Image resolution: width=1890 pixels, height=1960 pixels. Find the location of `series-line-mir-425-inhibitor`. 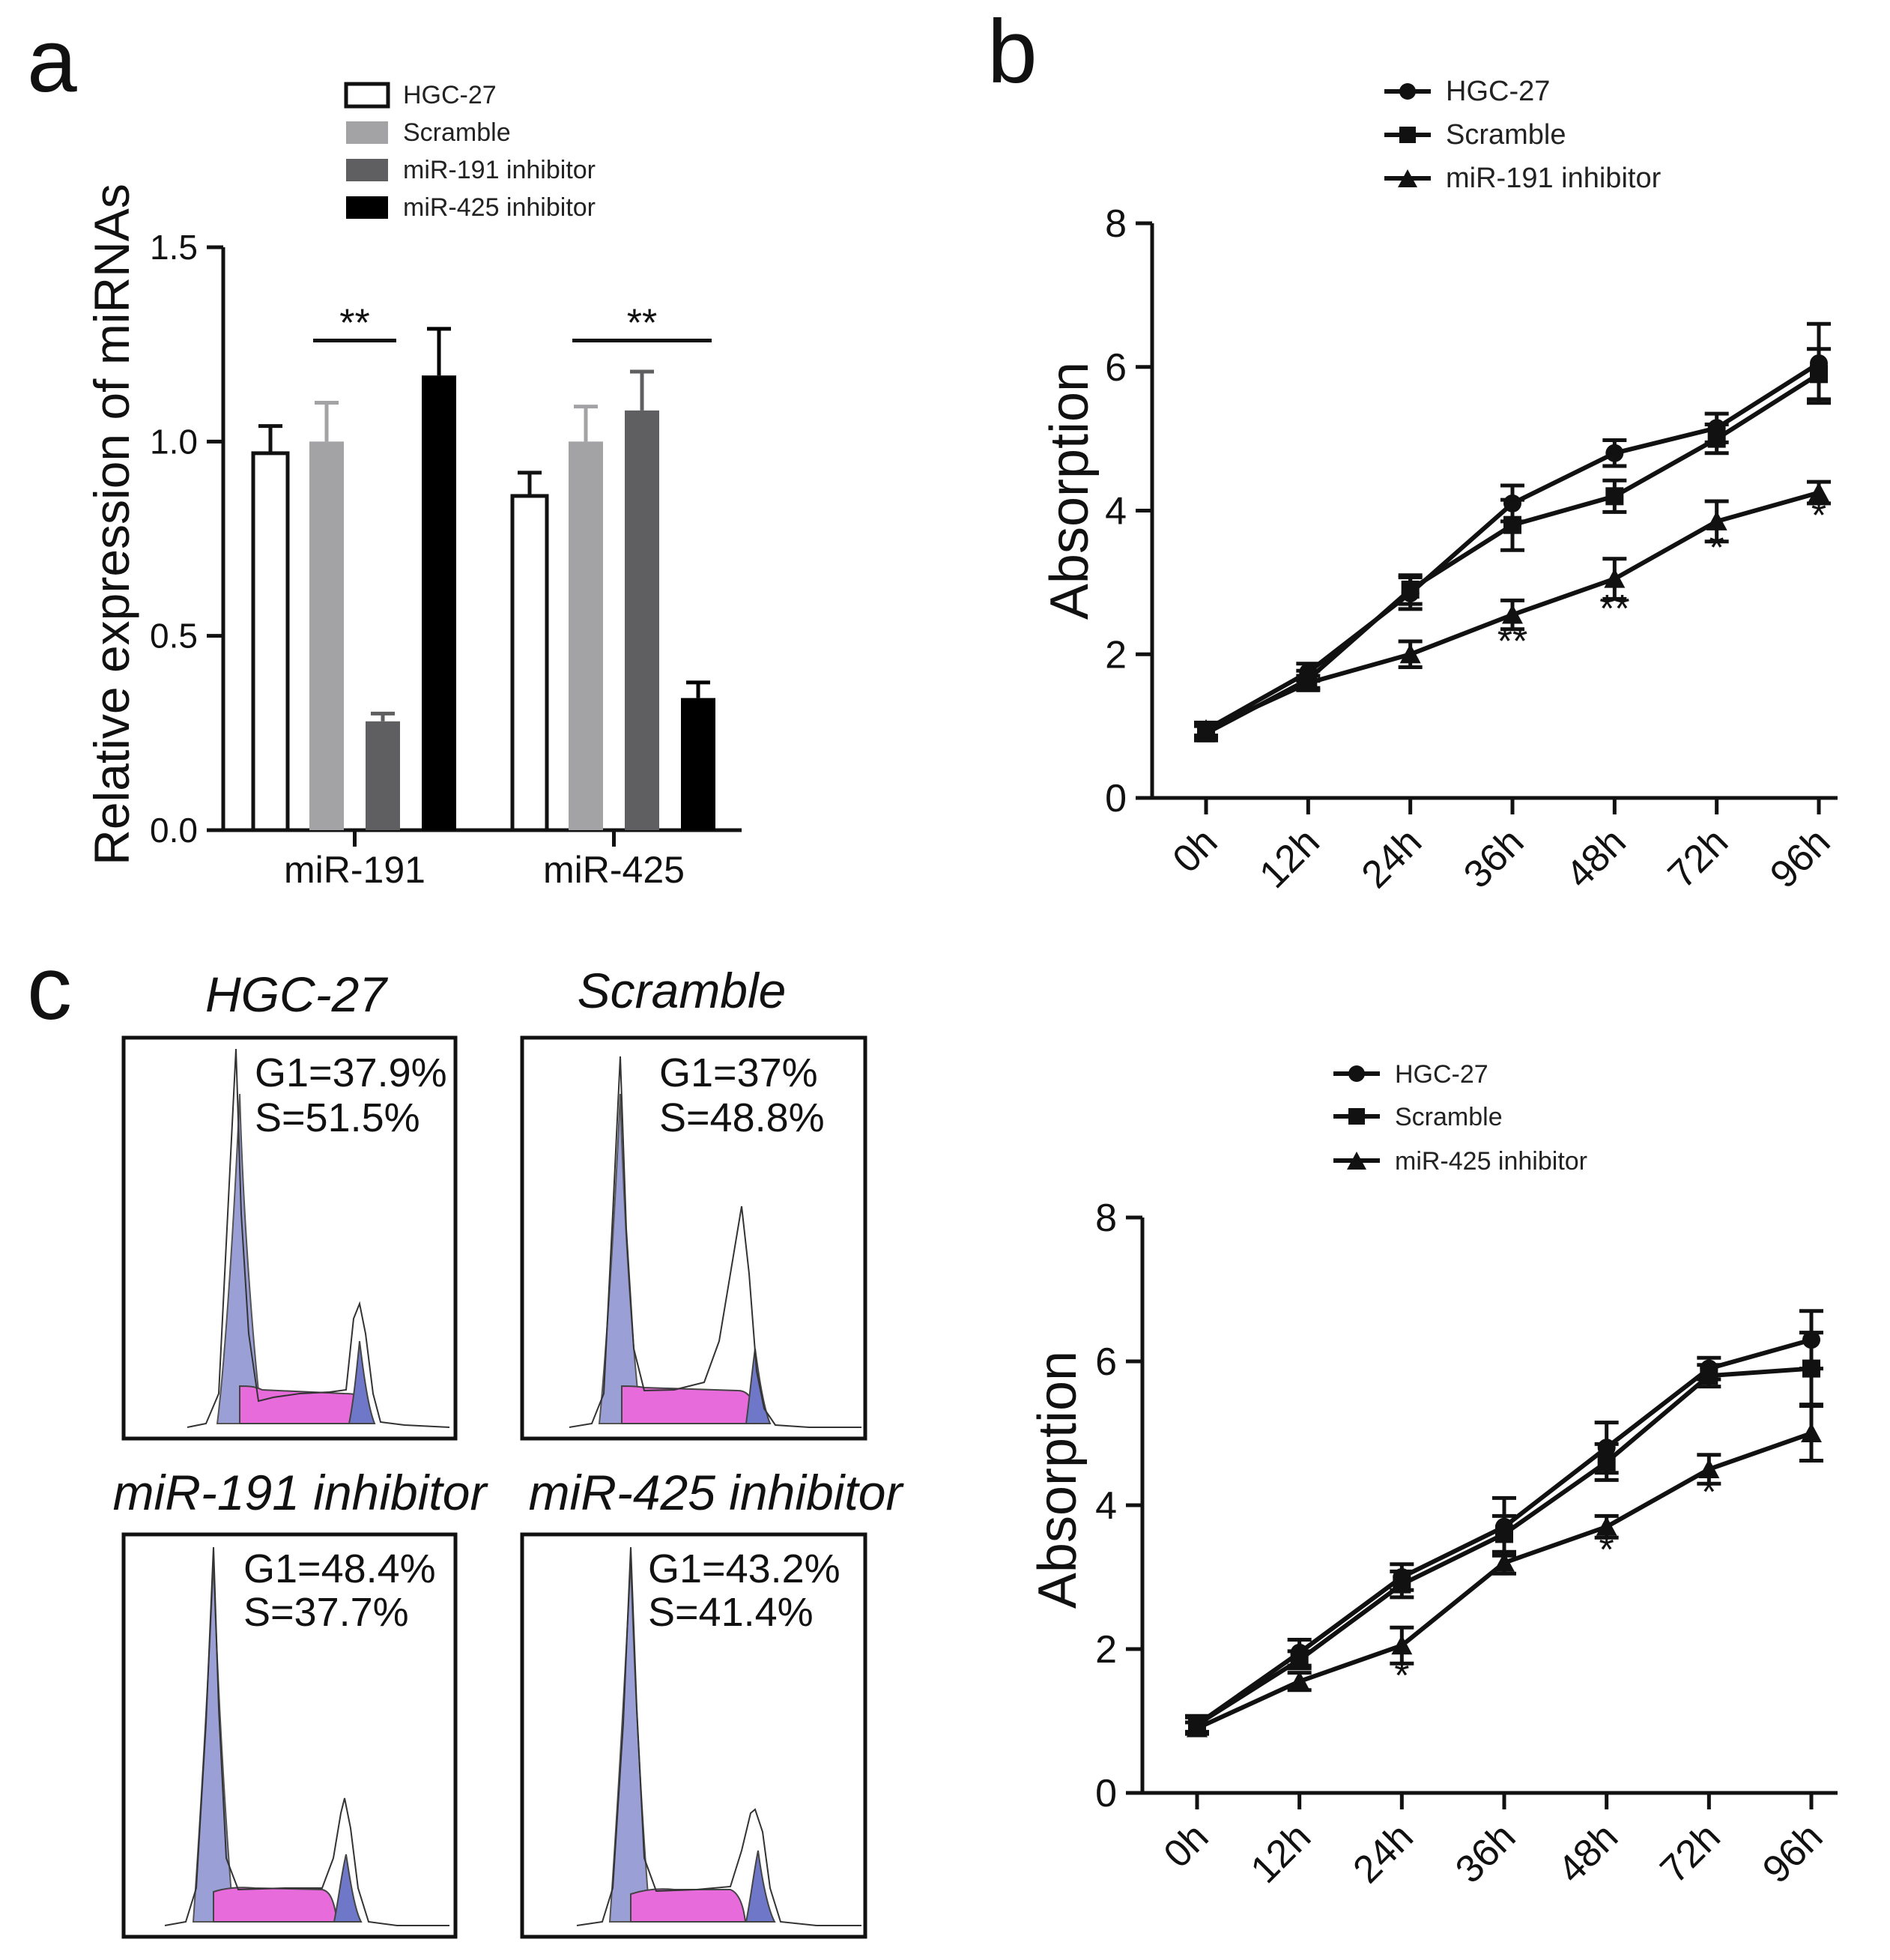

series-line-mir-425-inhibitor is located at coordinates (1504, 1581).